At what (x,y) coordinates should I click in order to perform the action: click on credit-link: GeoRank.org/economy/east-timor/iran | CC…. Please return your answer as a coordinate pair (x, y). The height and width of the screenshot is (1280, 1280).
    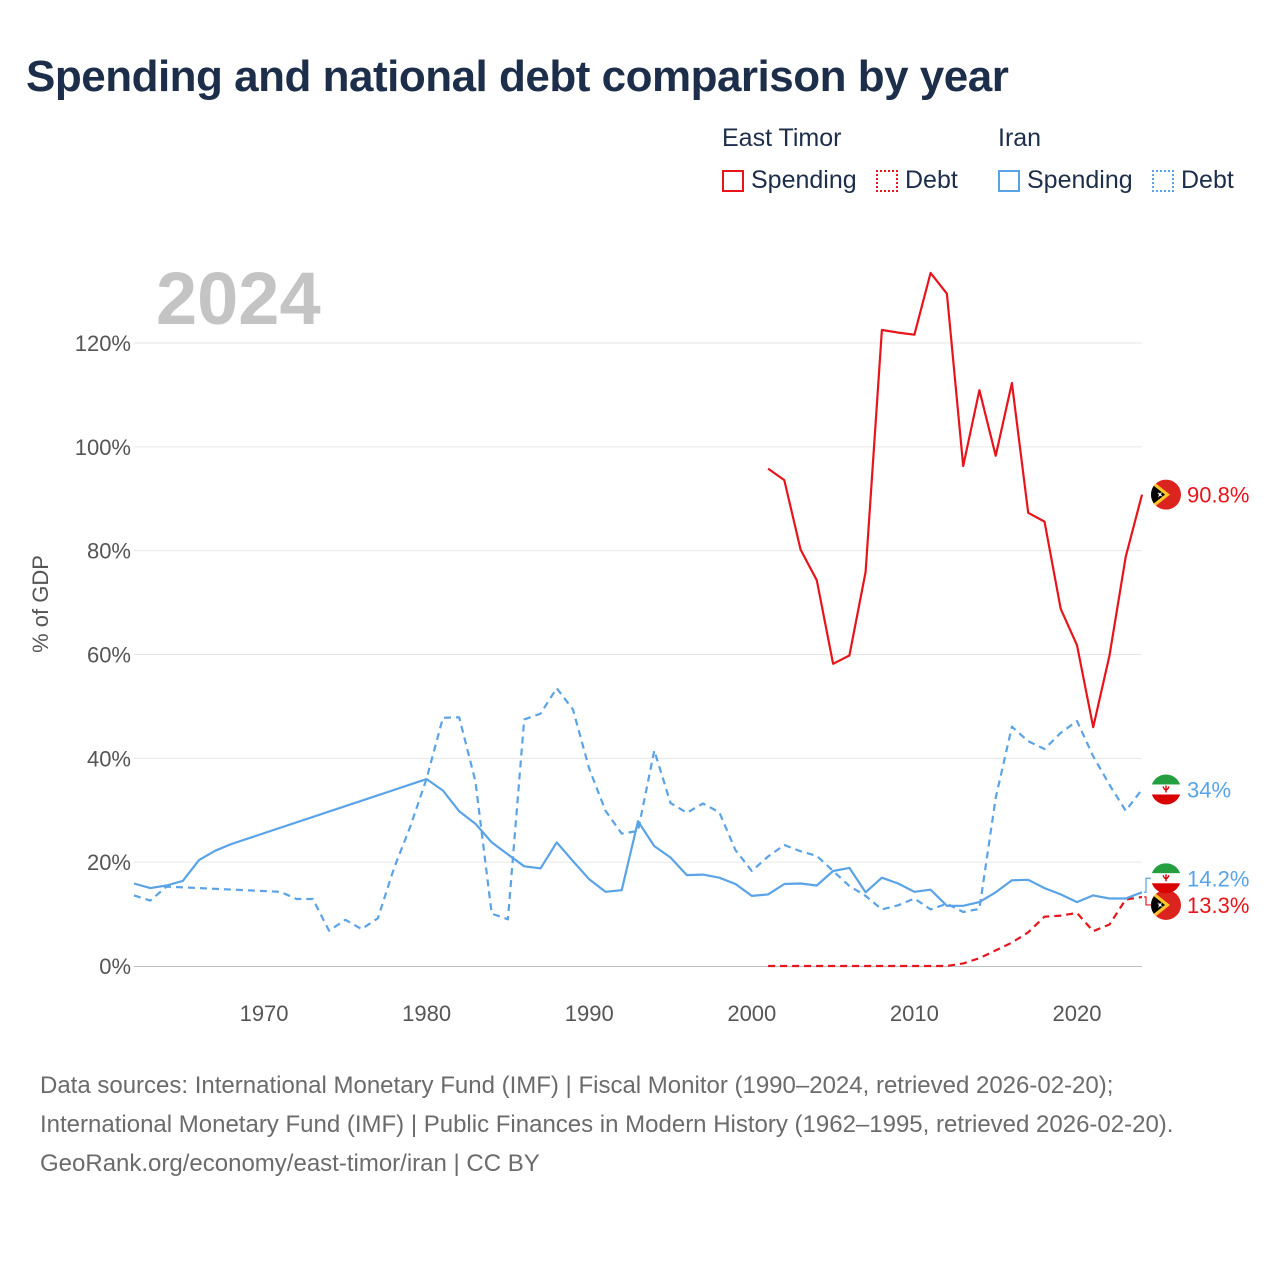
    Looking at the image, I should click on (290, 1163).